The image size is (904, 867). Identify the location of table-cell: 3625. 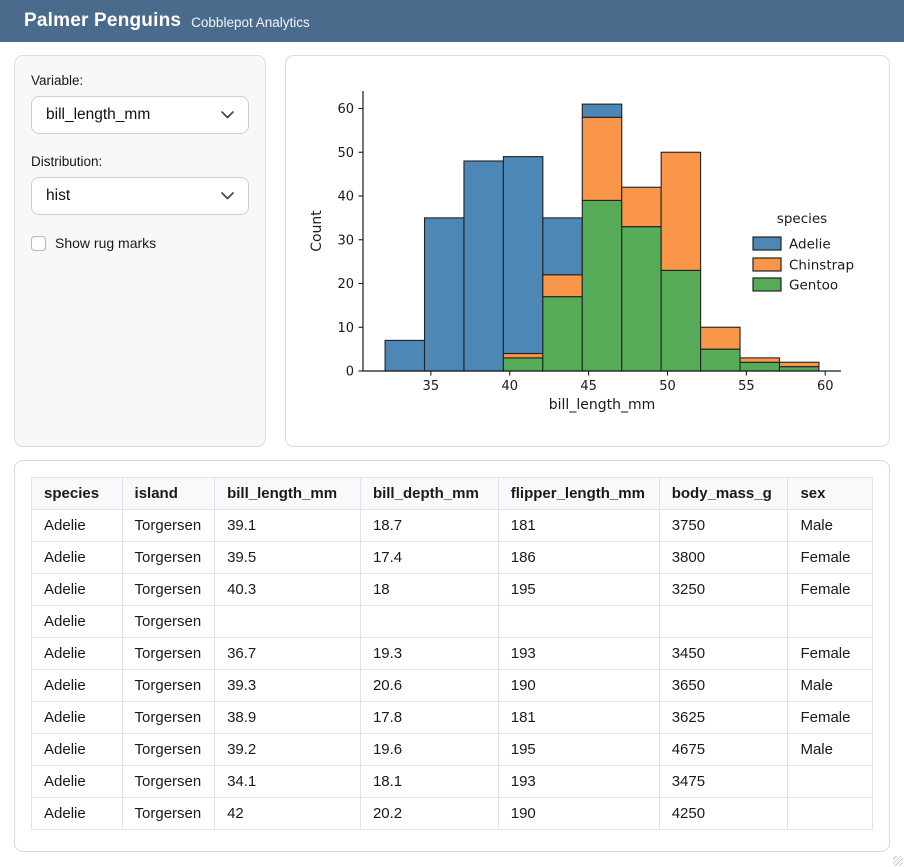
(723, 717).